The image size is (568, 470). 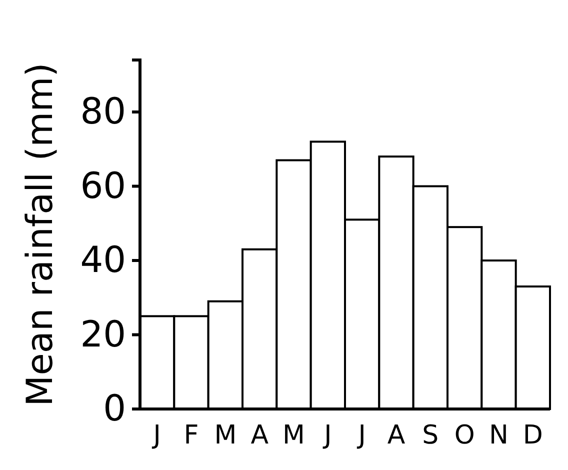 I want to click on y-tick-label: 40, so click(x=103, y=261).